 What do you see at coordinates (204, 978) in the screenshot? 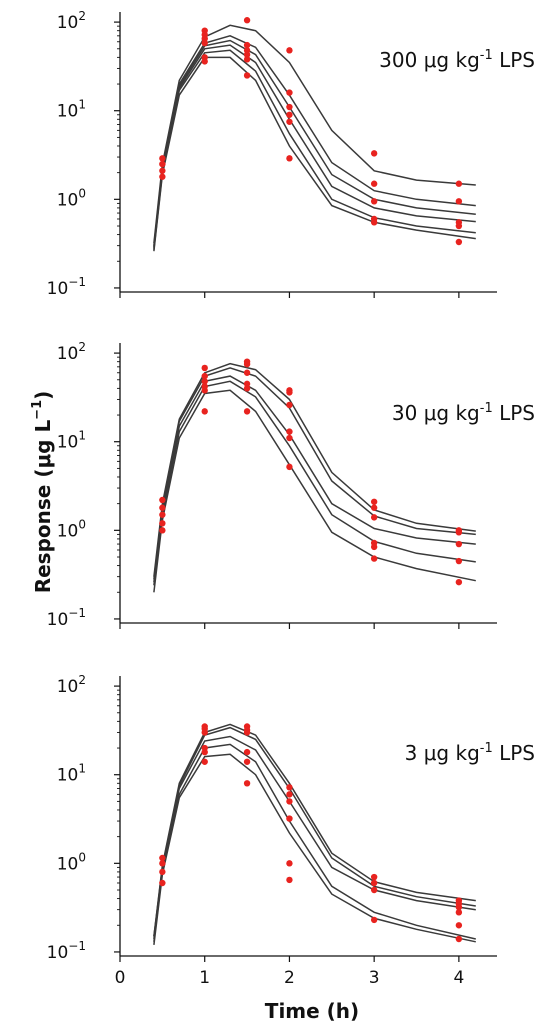
I see `x-tick-label: 1` at bounding box center [204, 978].